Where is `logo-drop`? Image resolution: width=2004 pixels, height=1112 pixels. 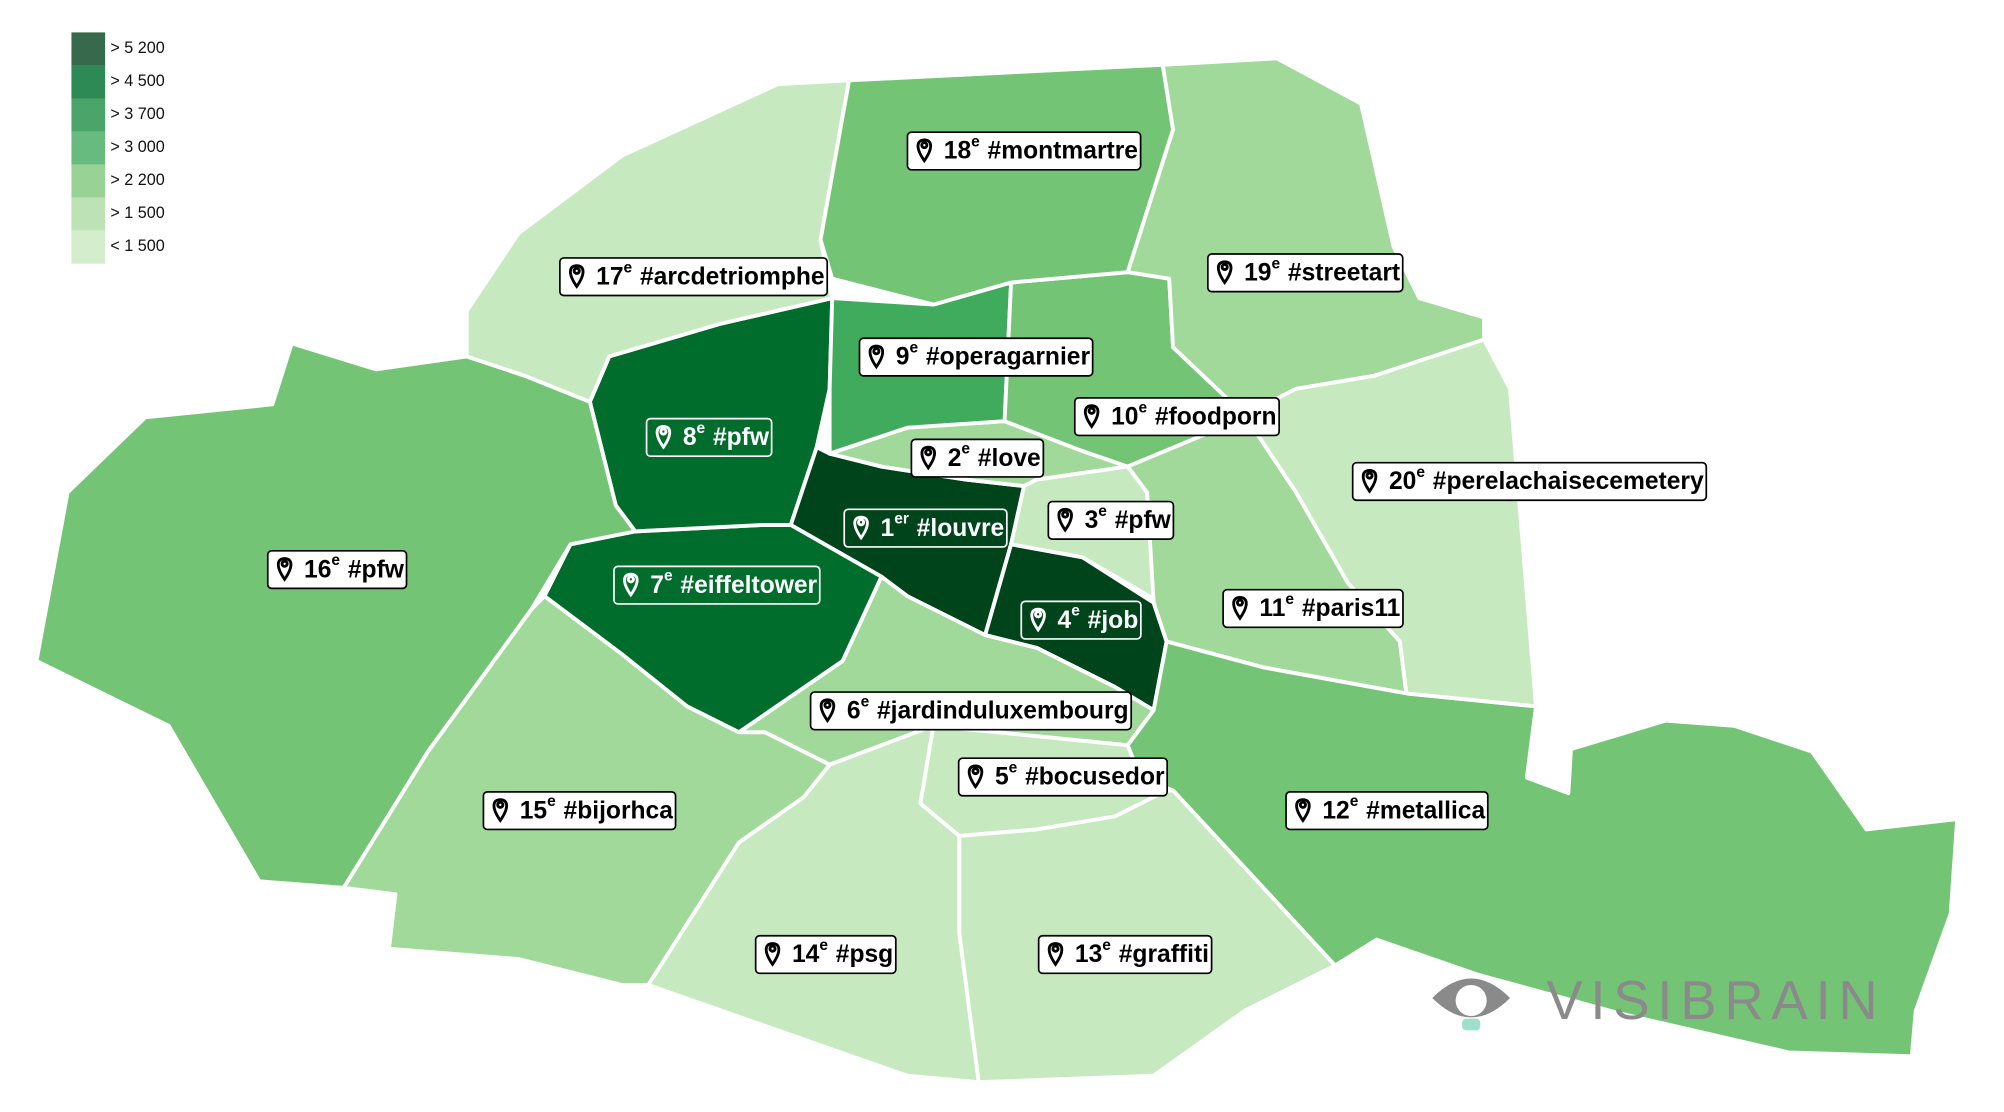 logo-drop is located at coordinates (1471, 1024).